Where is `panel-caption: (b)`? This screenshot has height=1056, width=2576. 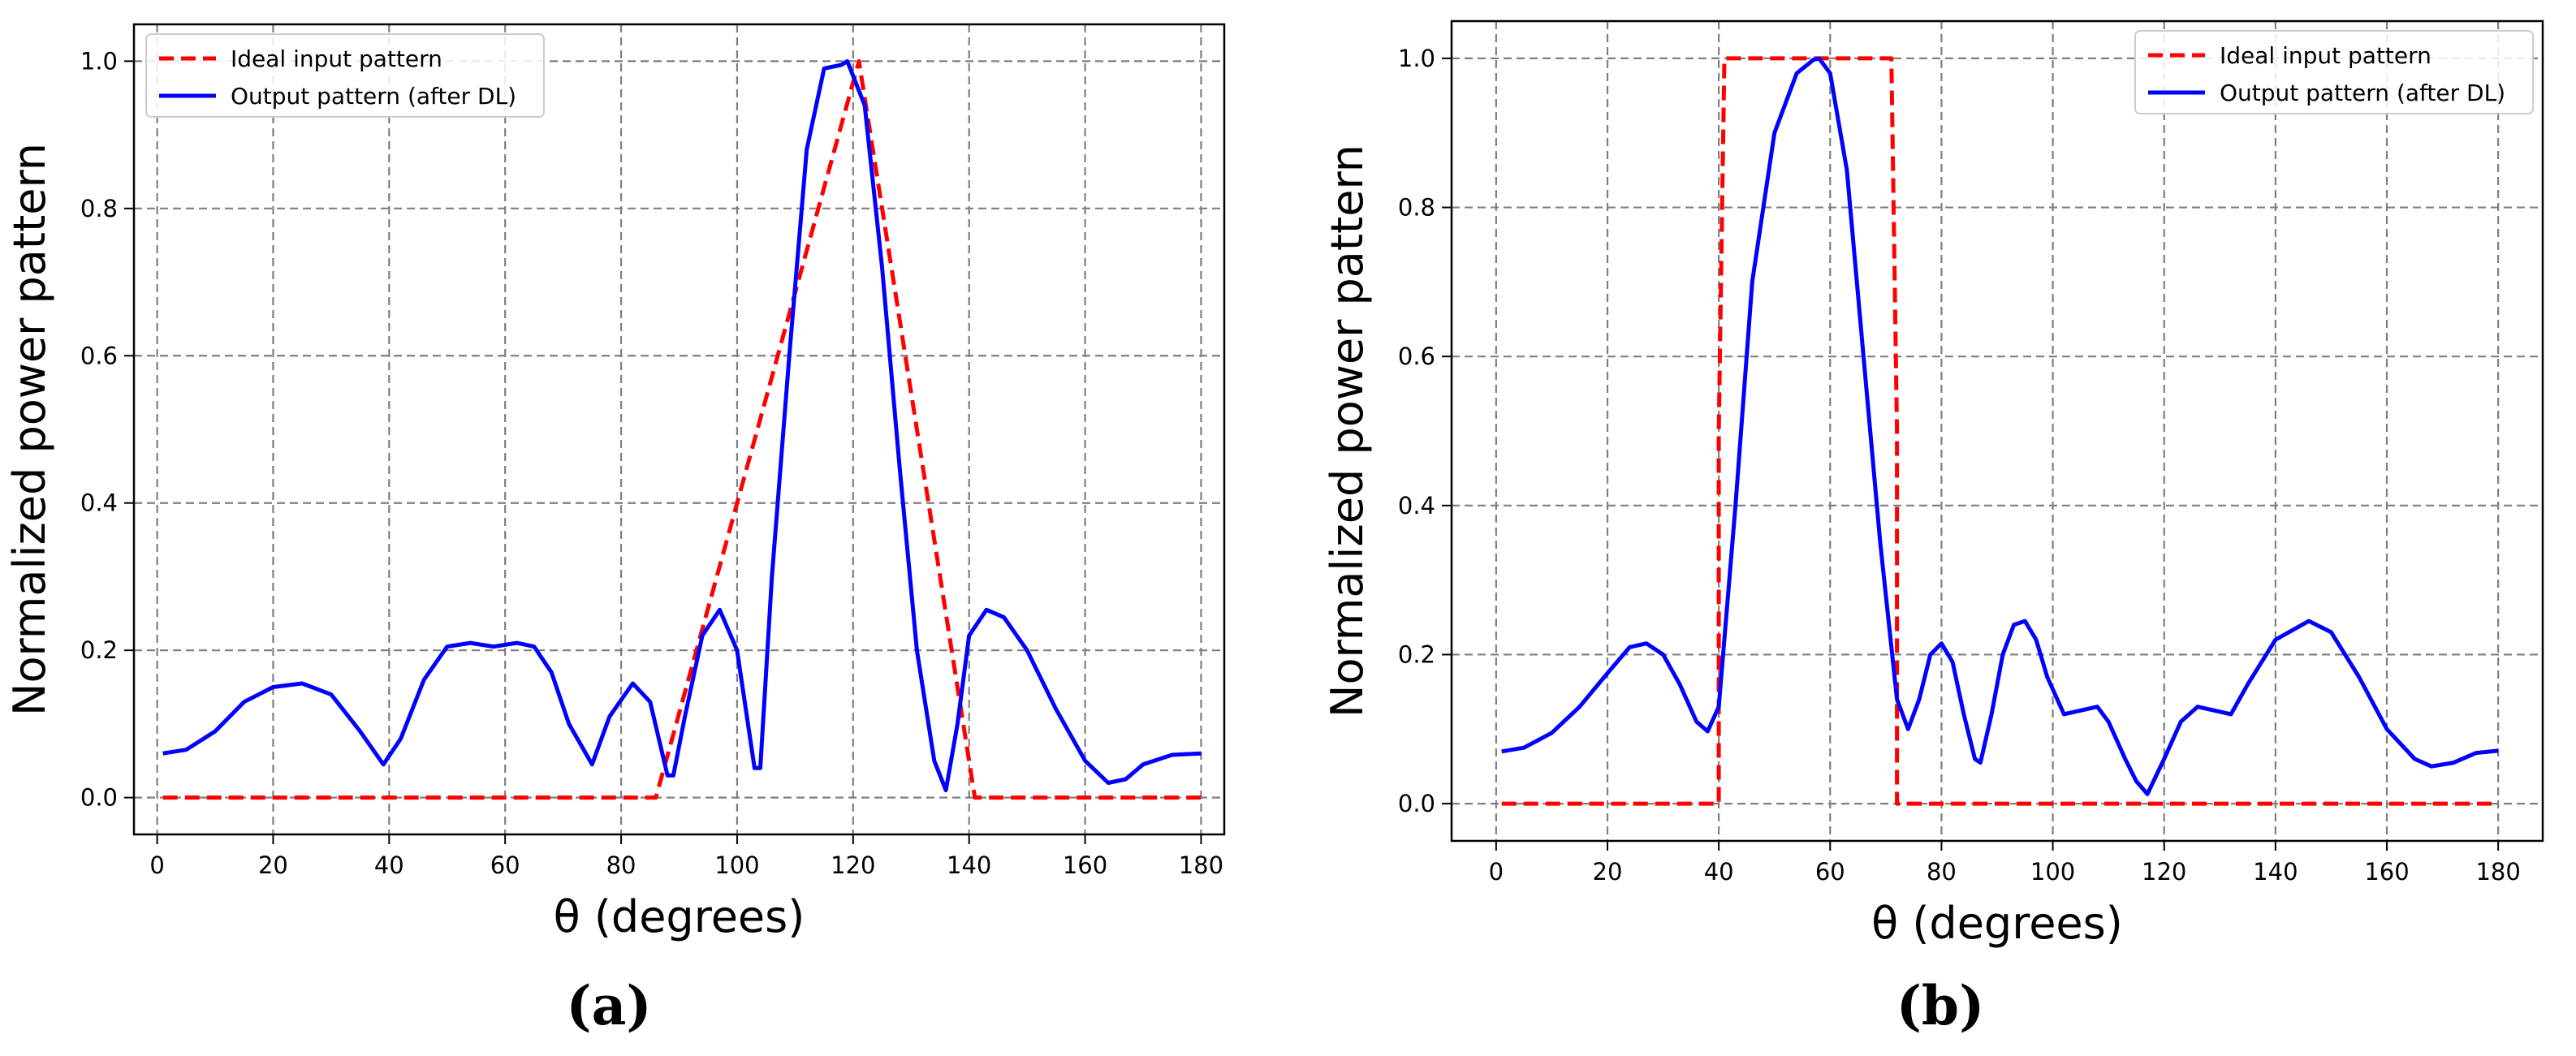 panel-caption: (b) is located at coordinates (1940, 1005).